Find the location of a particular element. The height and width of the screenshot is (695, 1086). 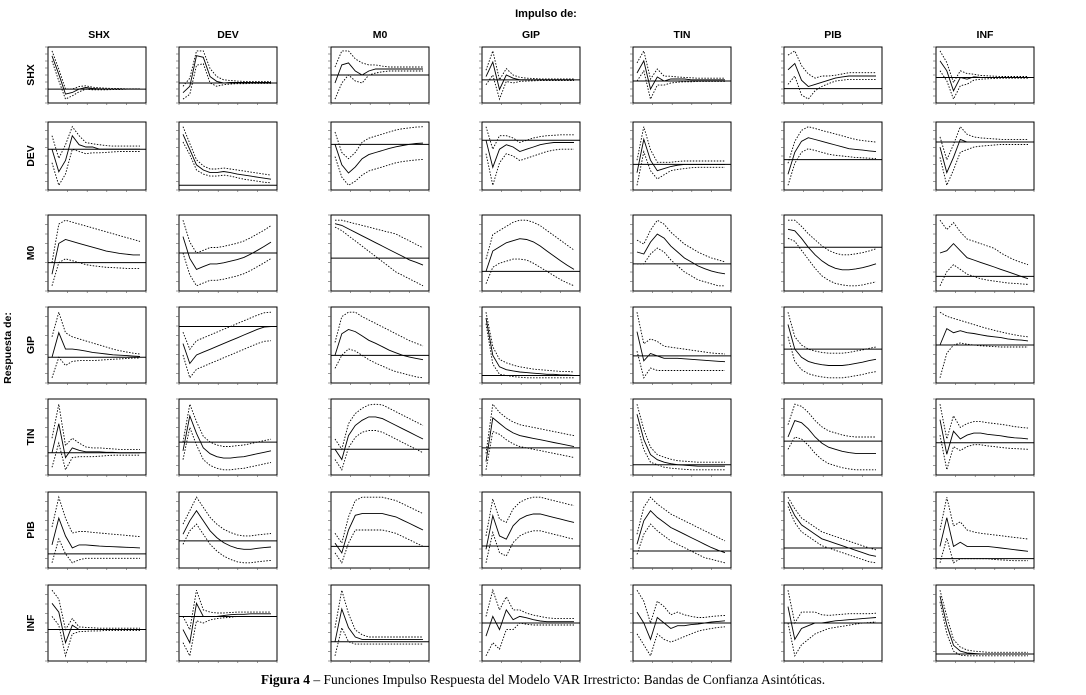

column-label-inf: INF is located at coordinates (986, 35).